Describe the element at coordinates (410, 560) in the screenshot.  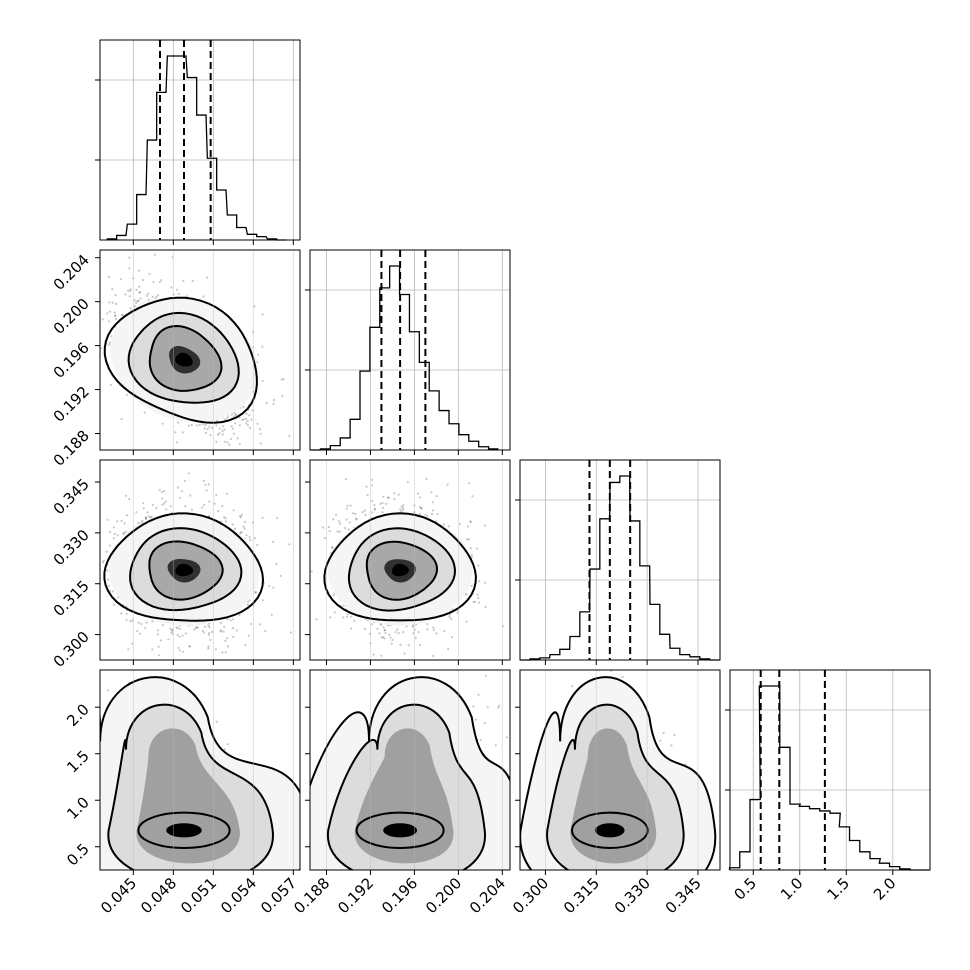
I see `panel-frame` at that location.